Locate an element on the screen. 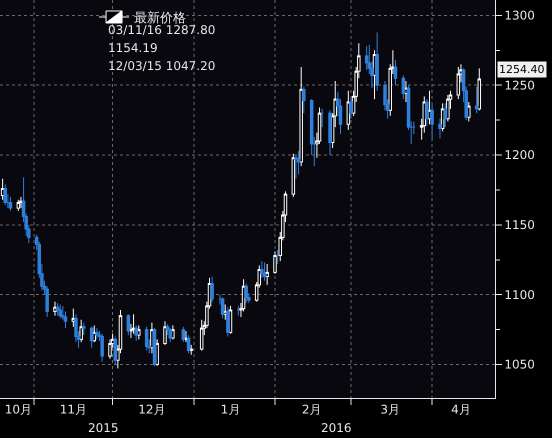  y-tick-label: 1100 is located at coordinates (519, 295).